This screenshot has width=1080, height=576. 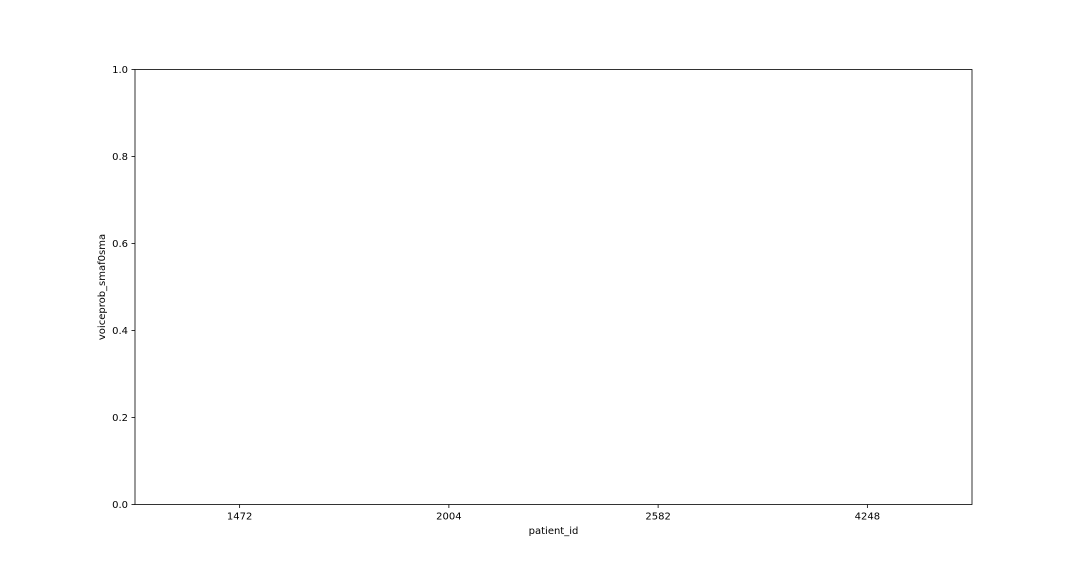 I want to click on y-axis-ticks: 0.0 0.2 0.4 0.6 0.8 1.0, so click(x=123, y=288).